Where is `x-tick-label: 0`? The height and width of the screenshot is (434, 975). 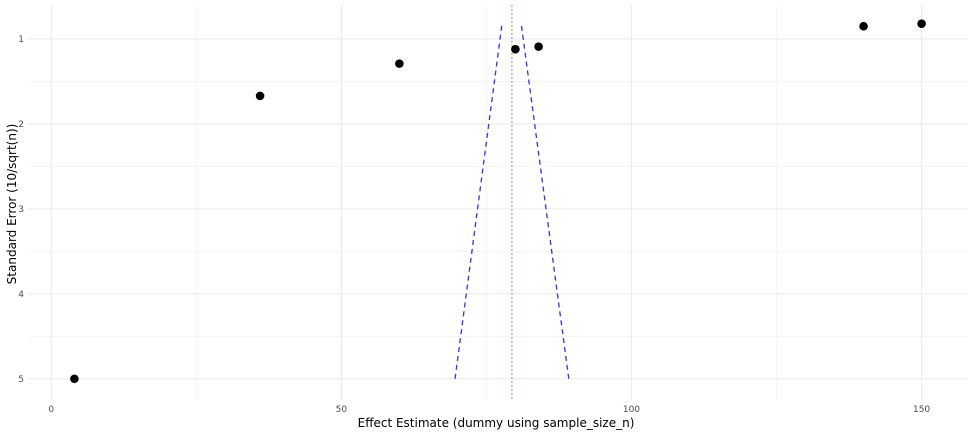
x-tick-label: 0 is located at coordinates (51, 410).